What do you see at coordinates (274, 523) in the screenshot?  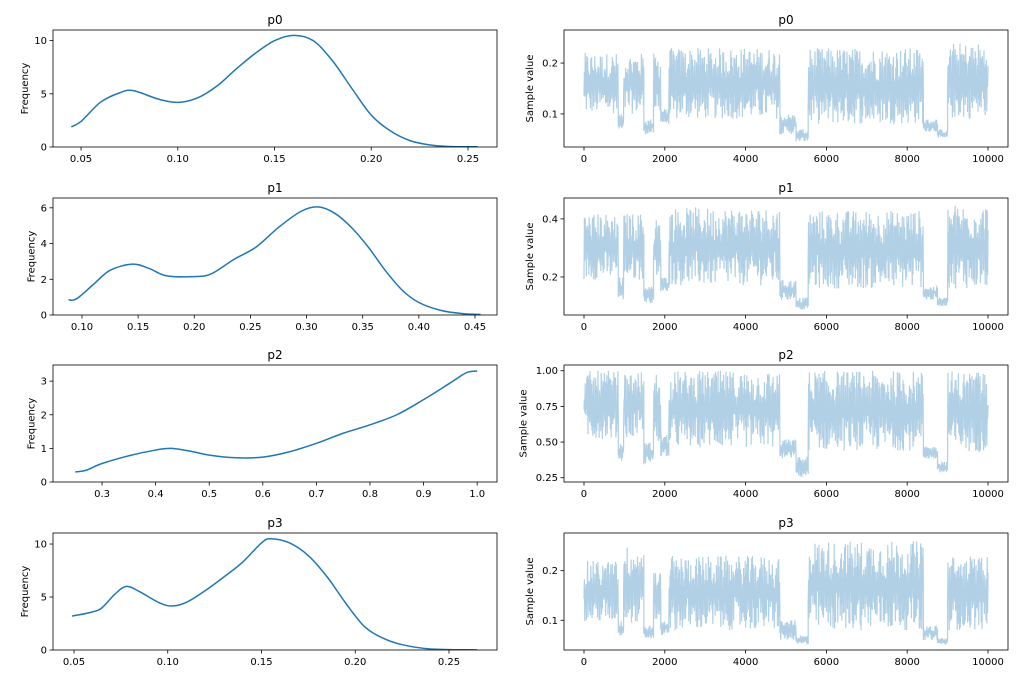 I see `subplot-title: p3` at bounding box center [274, 523].